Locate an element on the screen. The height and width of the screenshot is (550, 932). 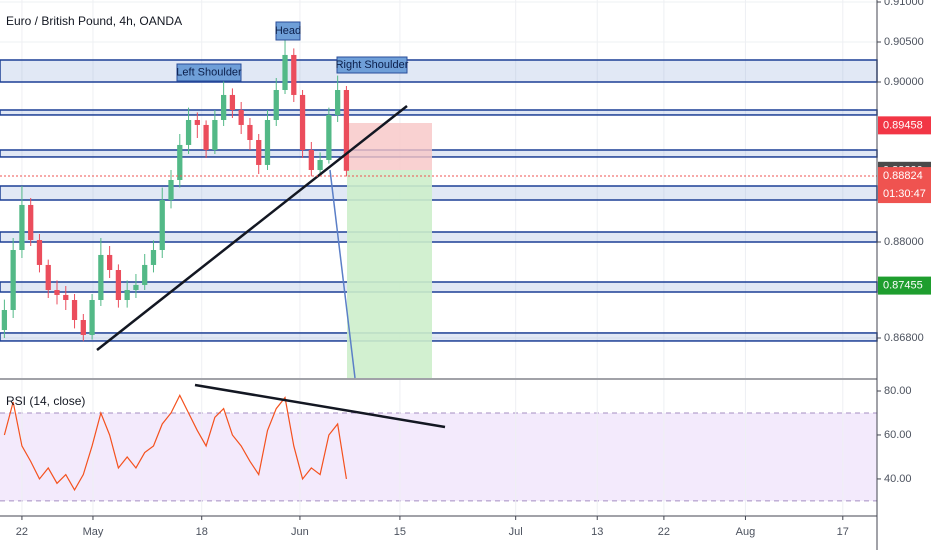
rsi-trendline is located at coordinates (320, 406).